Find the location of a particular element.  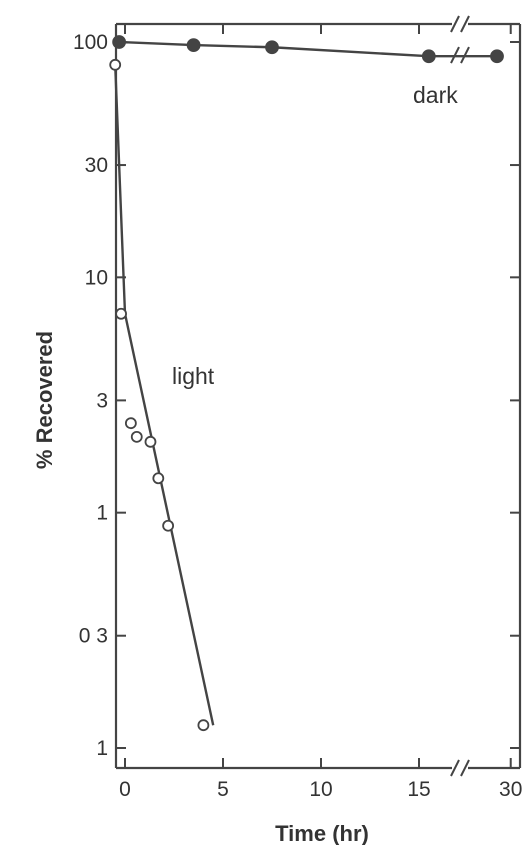

x-tick-label: 15 is located at coordinates (418, 789).